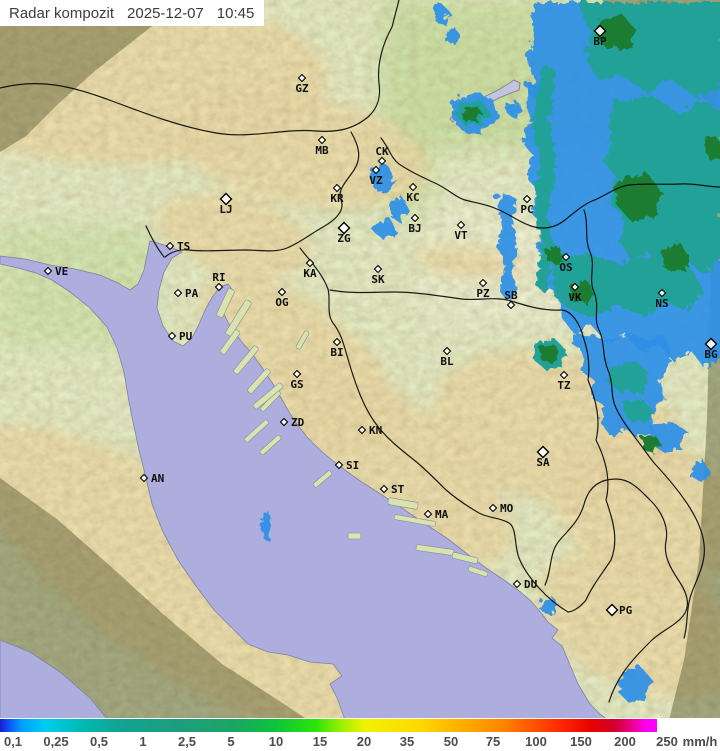  What do you see at coordinates (493, 741) in the screenshot?
I see `legend-value: 75` at bounding box center [493, 741].